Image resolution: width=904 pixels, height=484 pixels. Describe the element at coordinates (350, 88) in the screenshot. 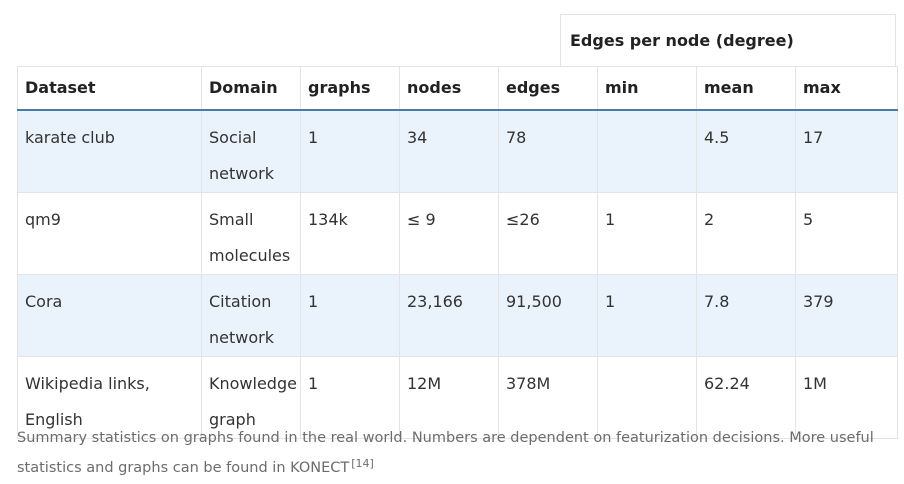

I see `header-graphs: graphs` at that location.